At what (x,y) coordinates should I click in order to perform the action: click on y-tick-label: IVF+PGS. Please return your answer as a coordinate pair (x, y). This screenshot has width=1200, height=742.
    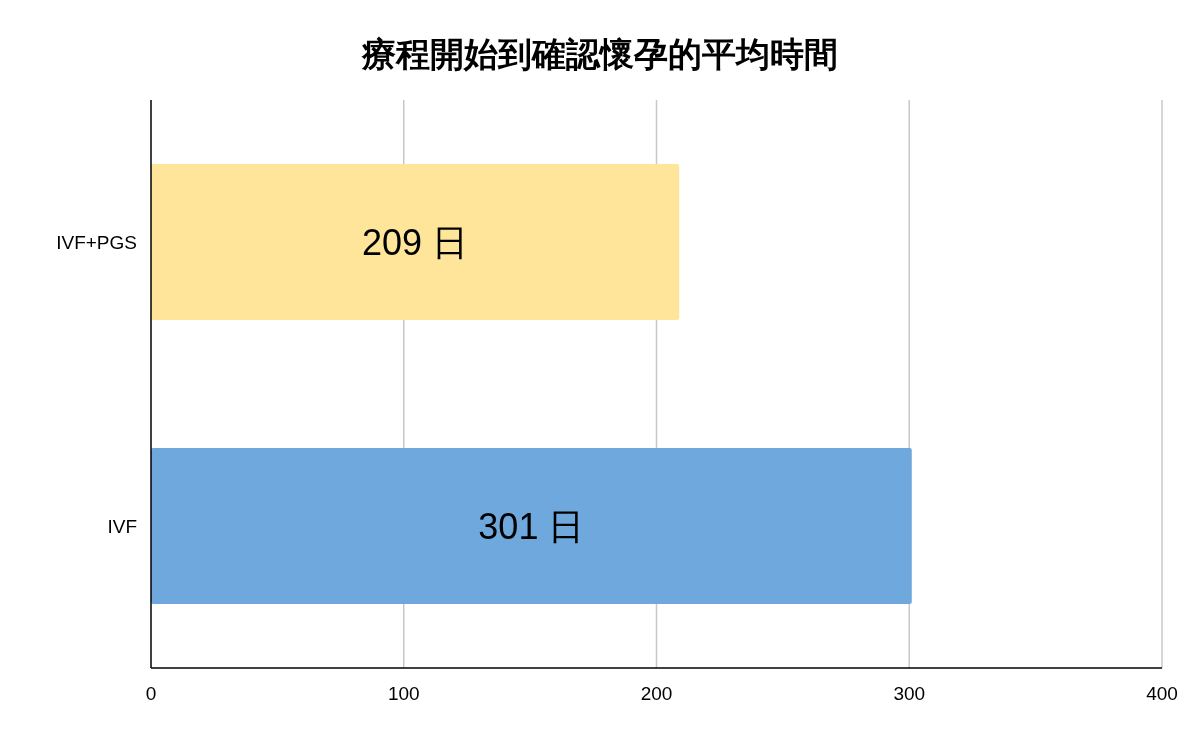
    Looking at the image, I should click on (96, 242).